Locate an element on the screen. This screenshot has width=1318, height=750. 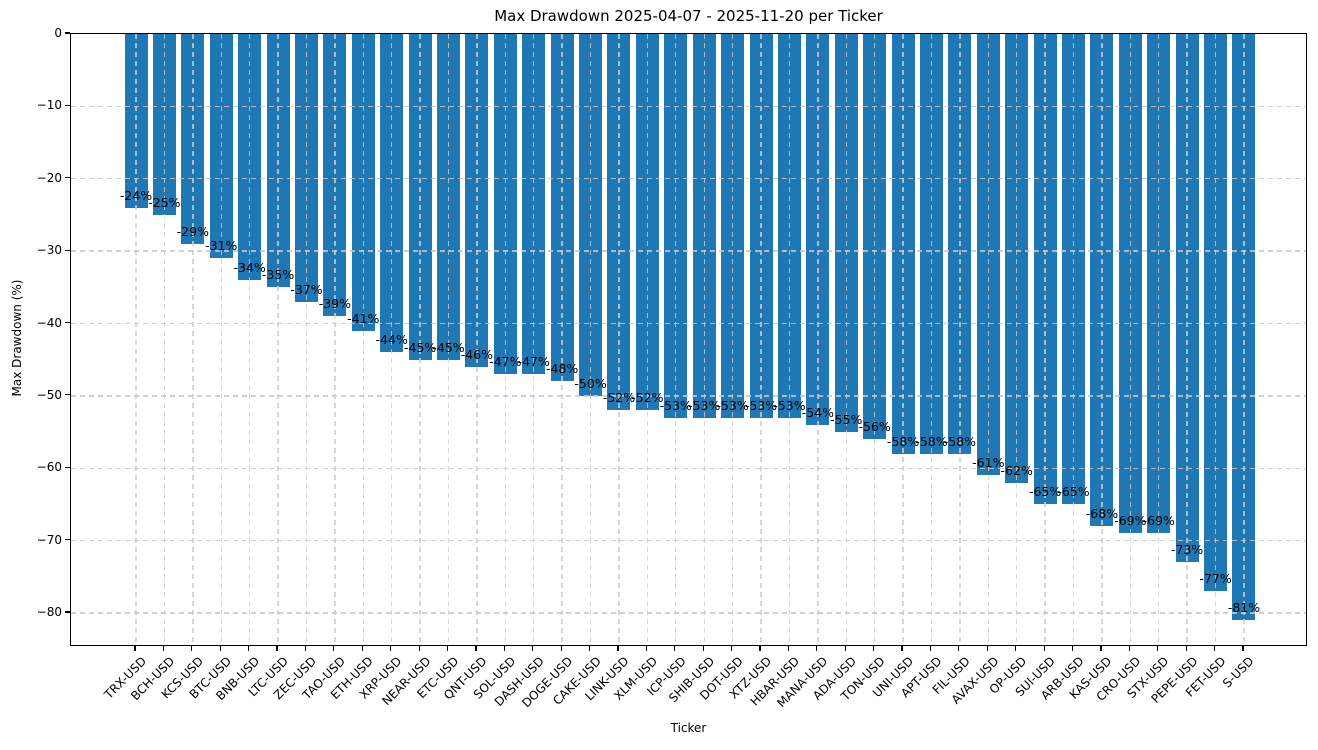
y-tick-label: −30 is located at coordinates (49, 250).